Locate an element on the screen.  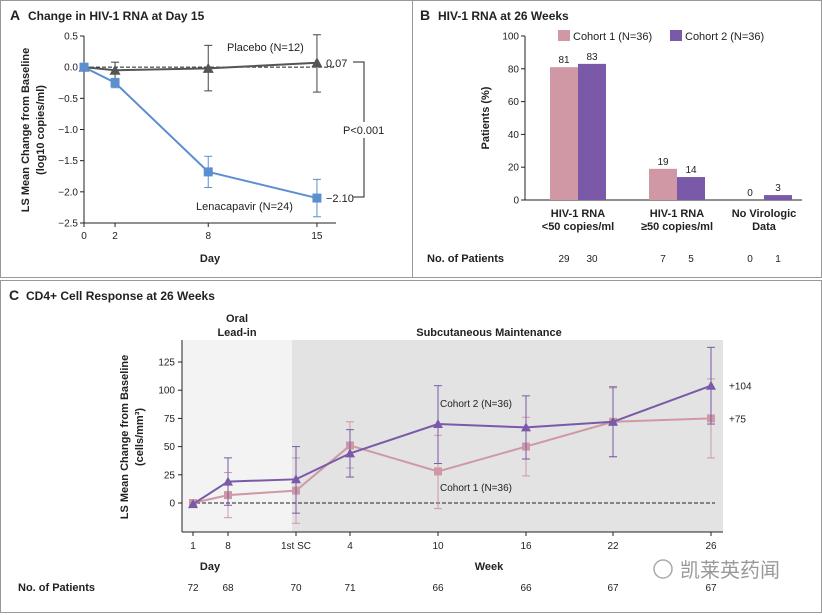
phase-label: Lead-in is located at coordinates (236, 333).